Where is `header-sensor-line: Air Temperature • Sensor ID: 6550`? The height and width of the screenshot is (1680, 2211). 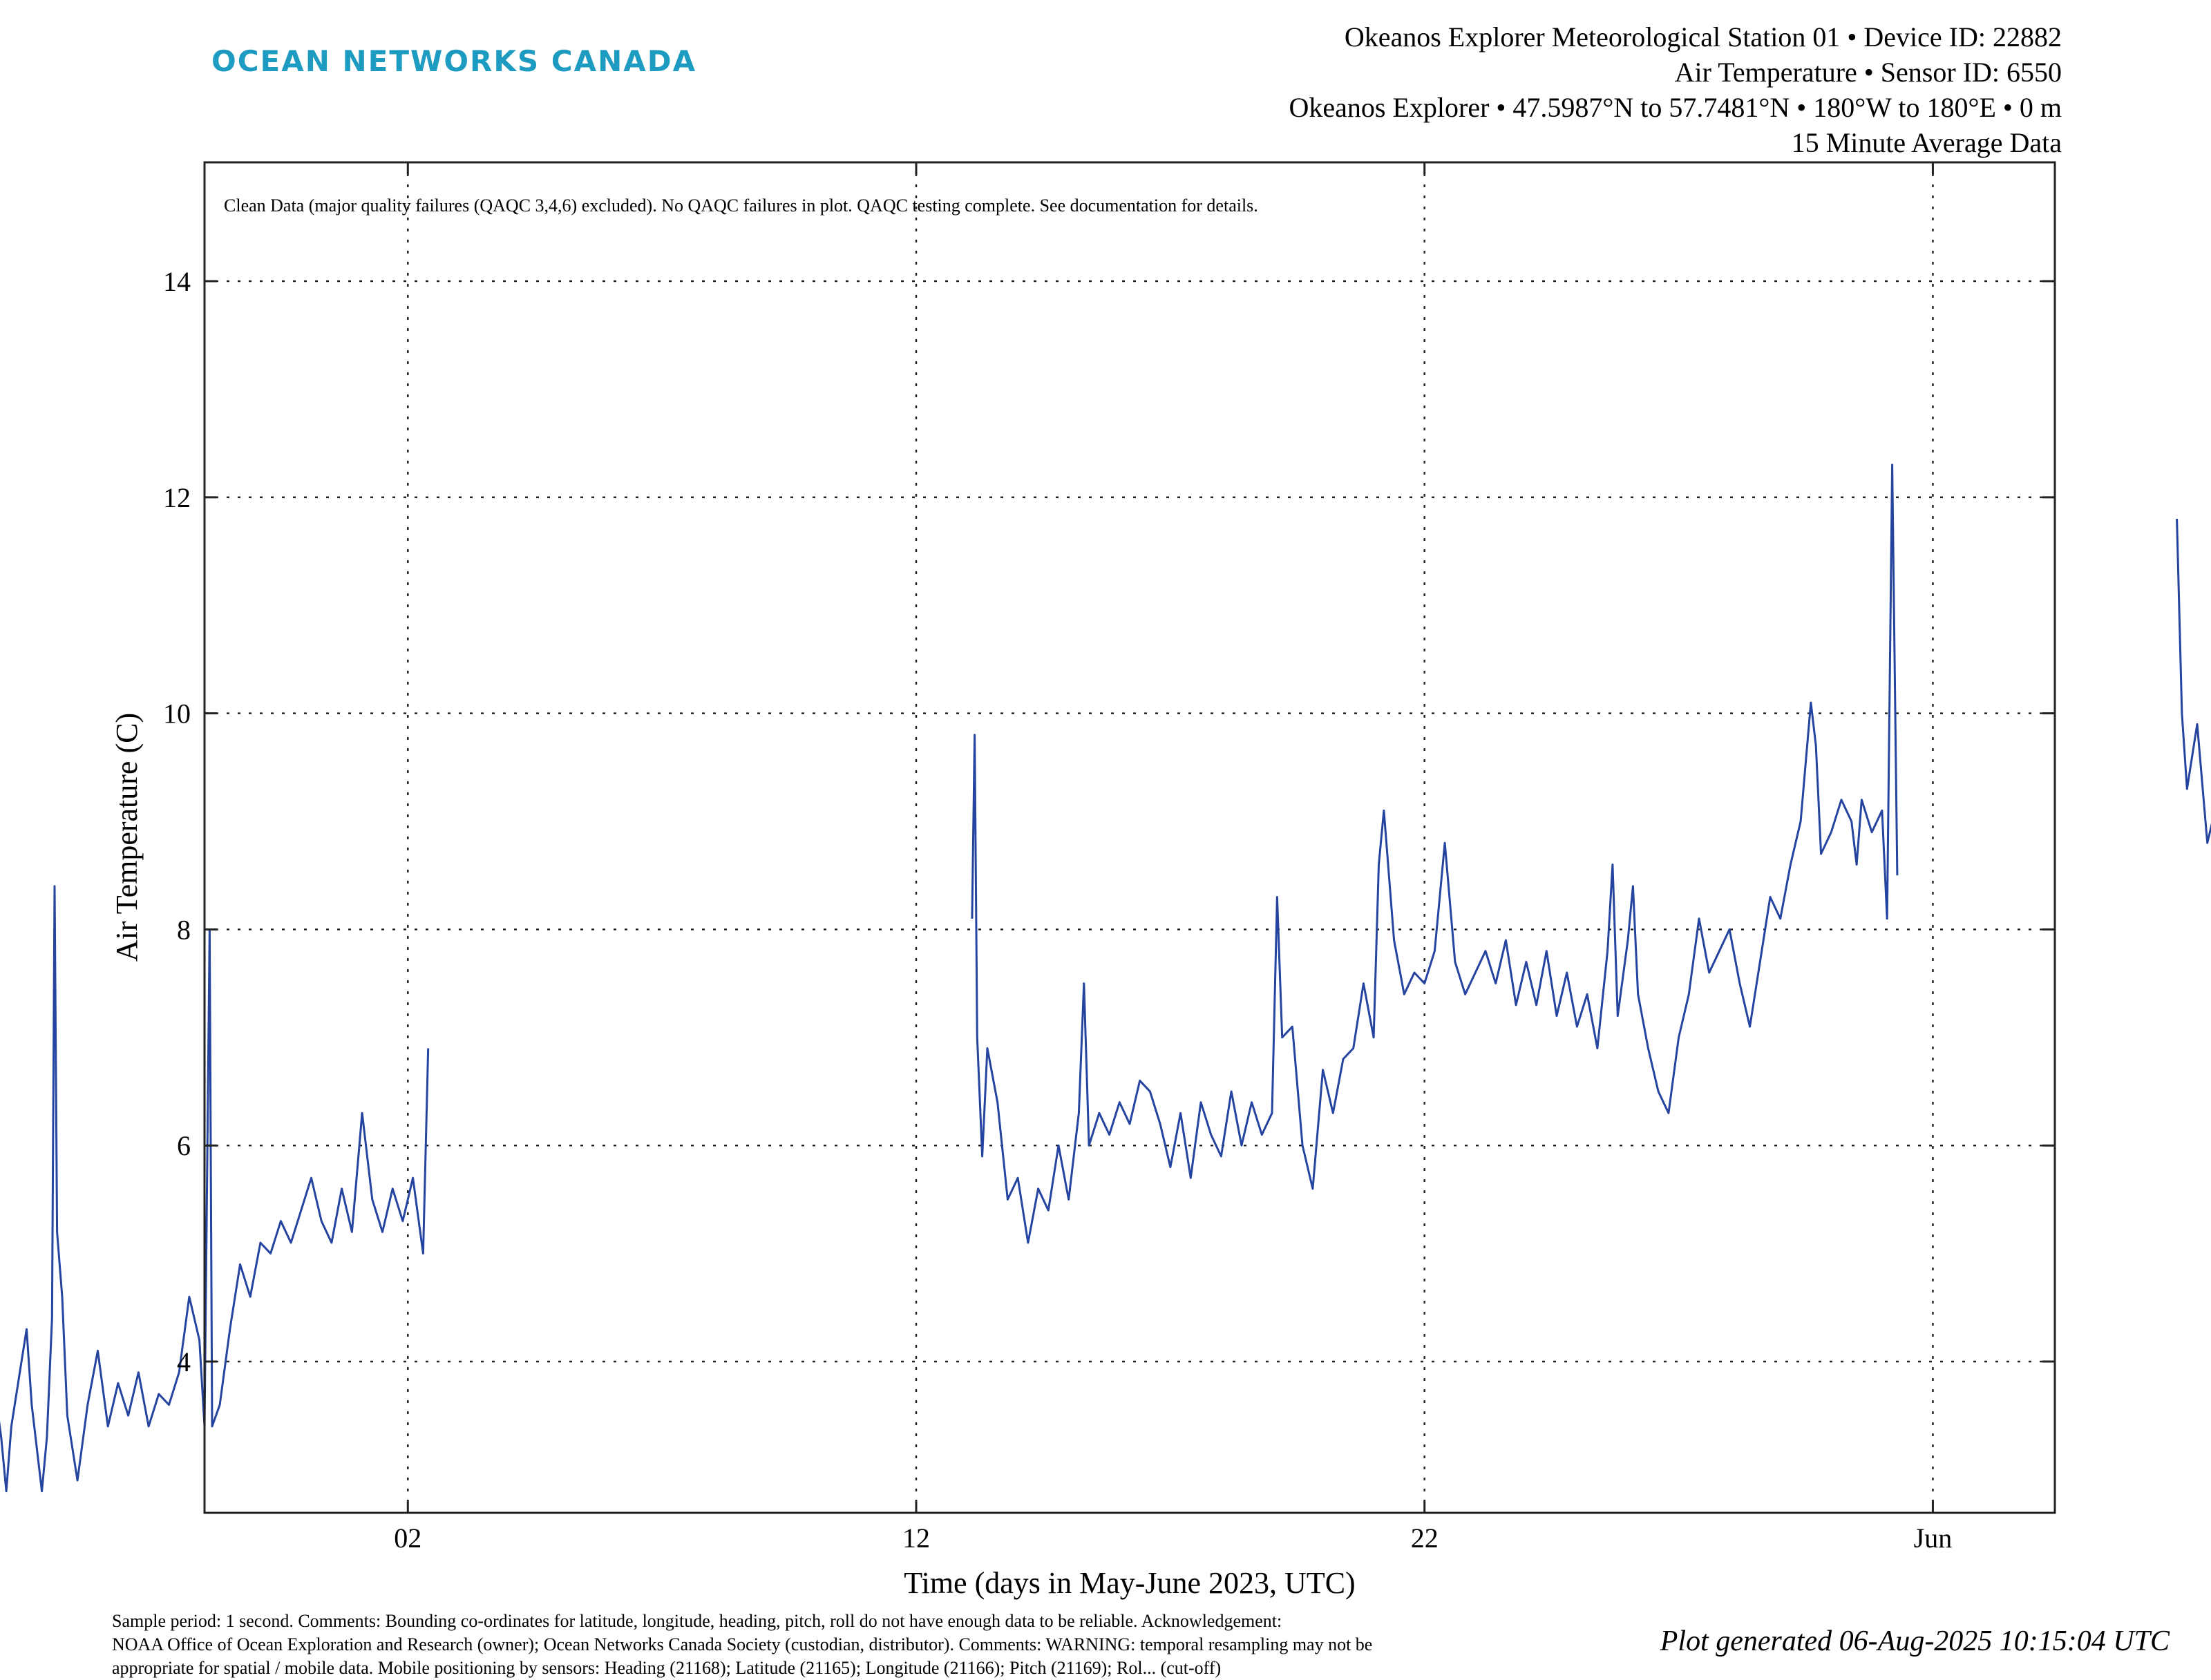
header-sensor-line: Air Temperature • Sensor ID: 6550 is located at coordinates (1868, 72).